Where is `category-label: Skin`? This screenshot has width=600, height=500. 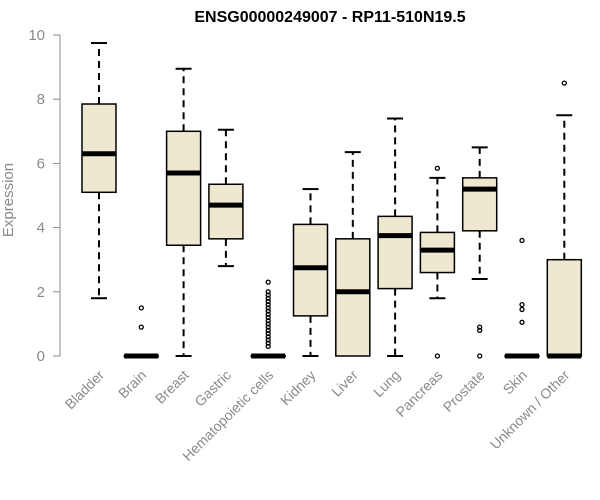 category-label: Skin is located at coordinates (515, 382).